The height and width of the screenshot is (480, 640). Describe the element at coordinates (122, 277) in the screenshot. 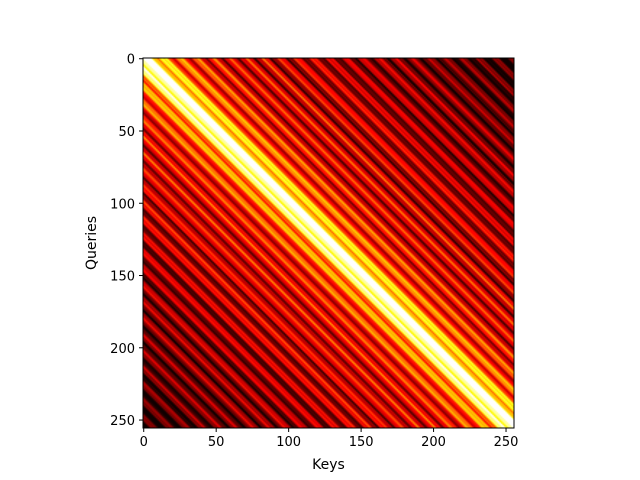

I see `y-tick-label: 150` at that location.